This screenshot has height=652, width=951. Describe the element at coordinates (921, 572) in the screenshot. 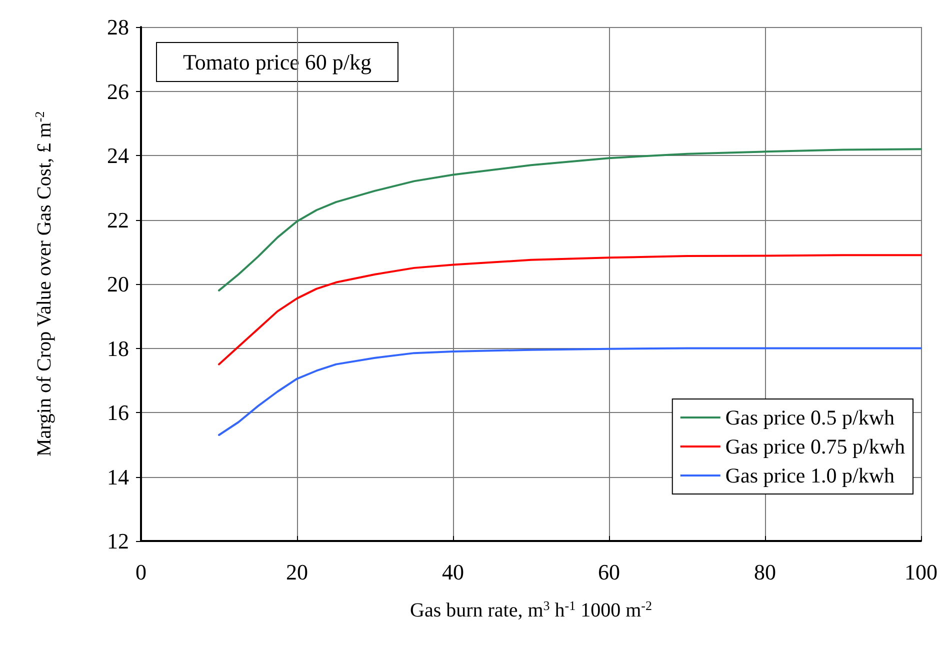

I see `x-tick-label: 100` at that location.